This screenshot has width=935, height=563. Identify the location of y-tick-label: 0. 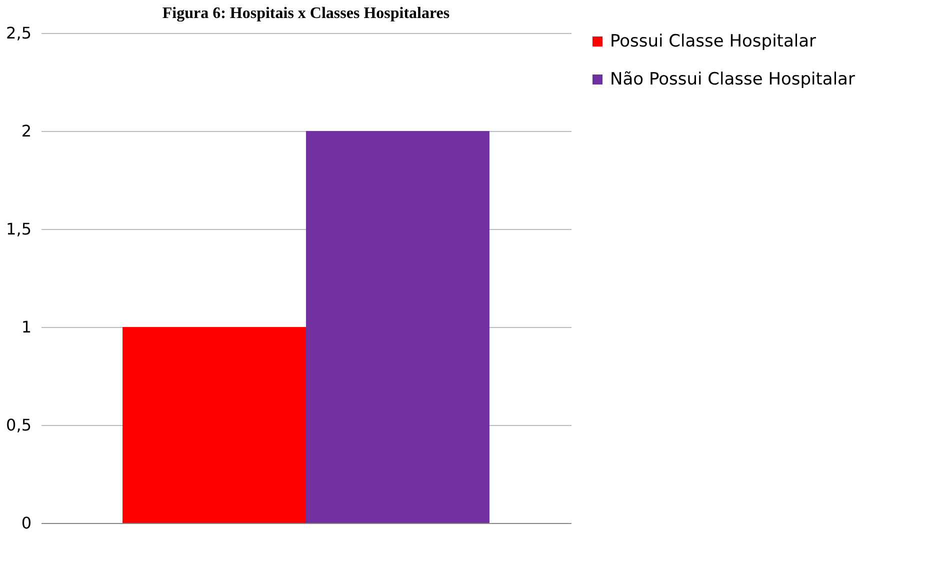
(26, 523).